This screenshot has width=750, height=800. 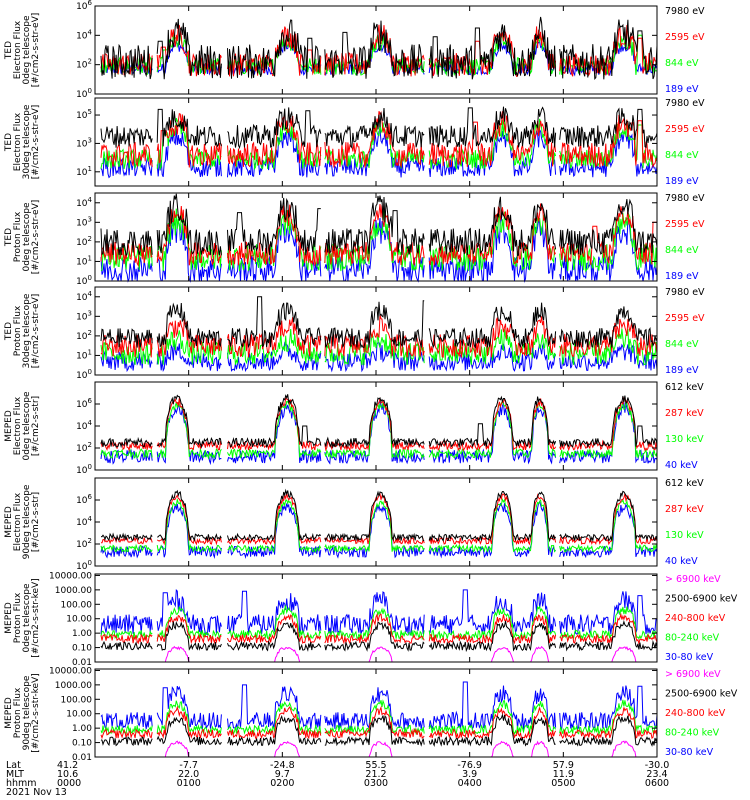 I want to click on series-line-80-240-kev, so click(x=379, y=717).